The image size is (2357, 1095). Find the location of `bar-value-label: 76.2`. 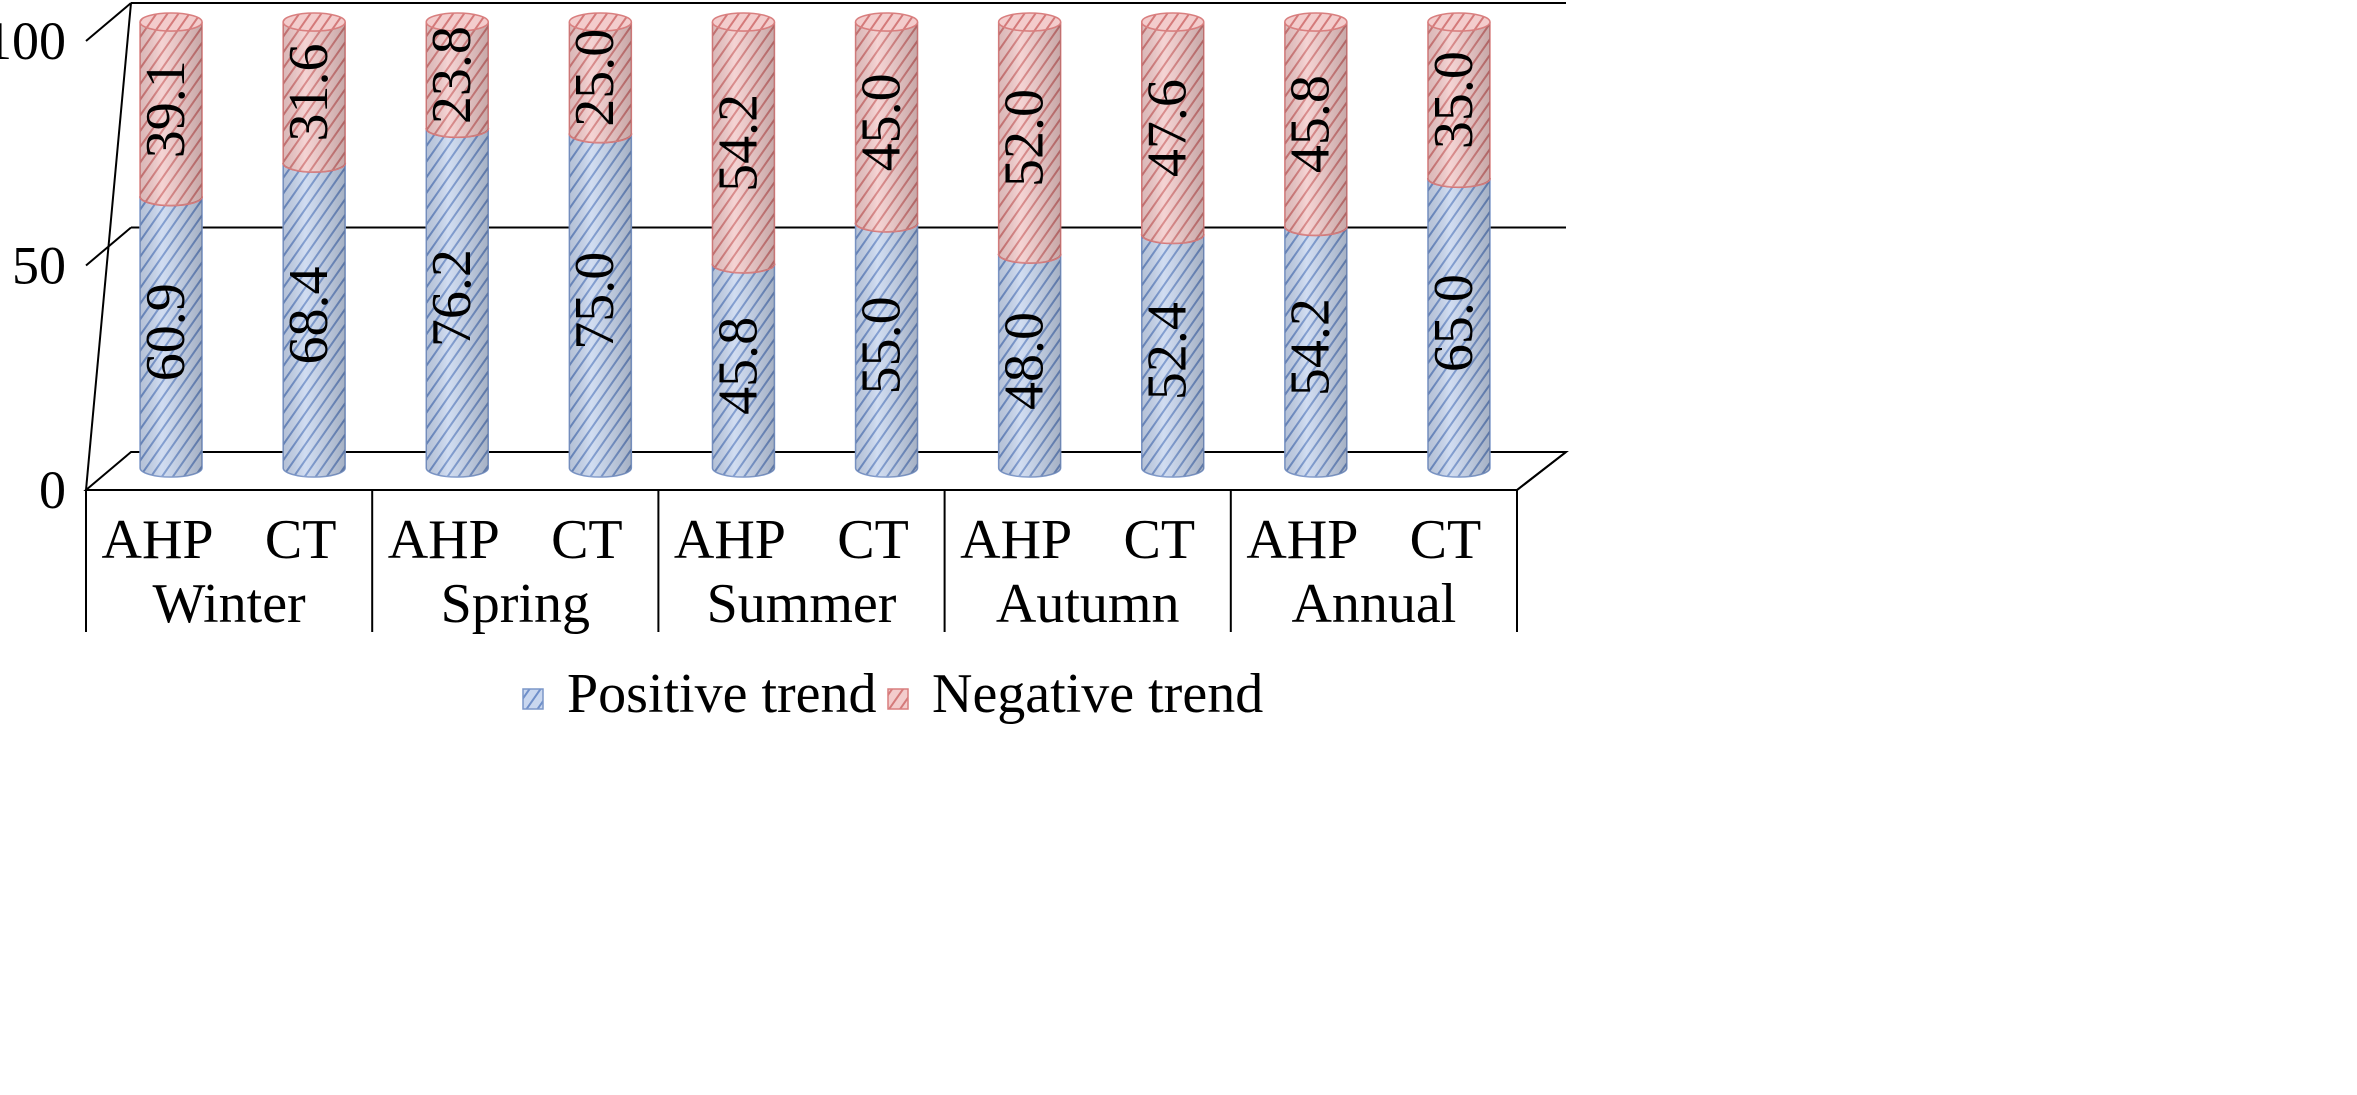

bar-value-label: 76.2 is located at coordinates (452, 298).